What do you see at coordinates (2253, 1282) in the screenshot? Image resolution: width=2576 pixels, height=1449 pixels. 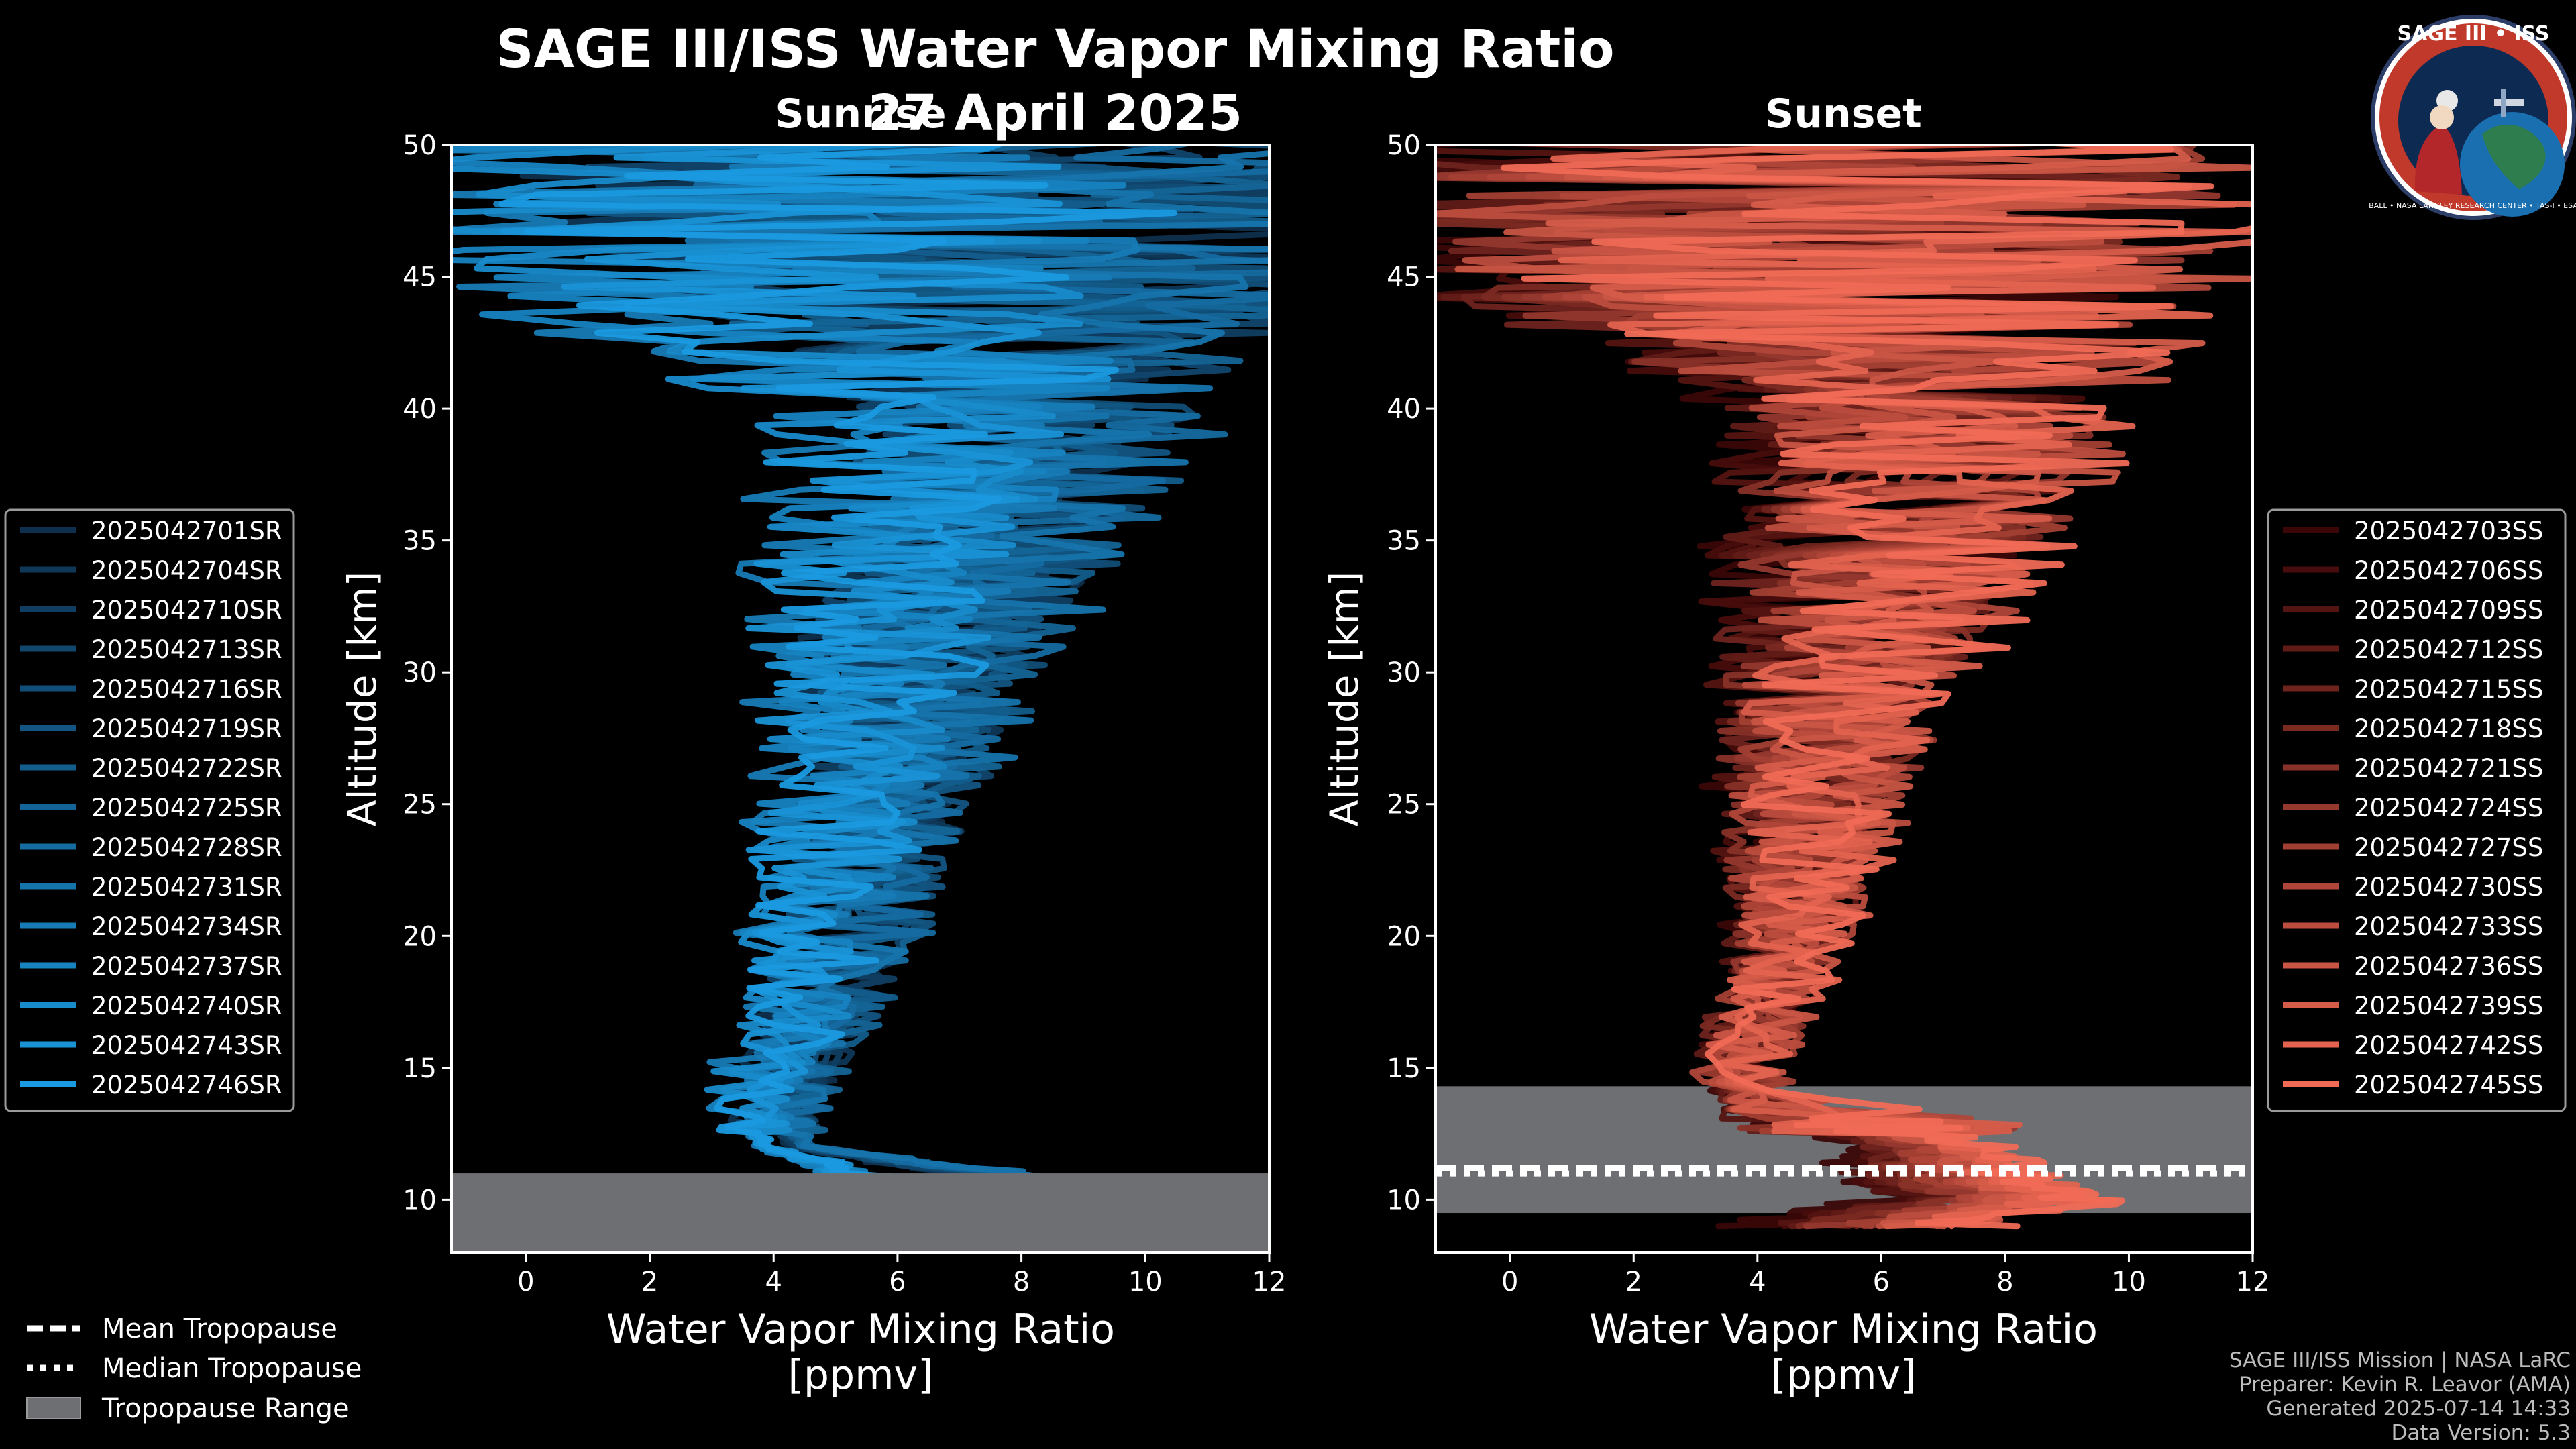 I see `sunset-x-tick-label: 12` at bounding box center [2253, 1282].